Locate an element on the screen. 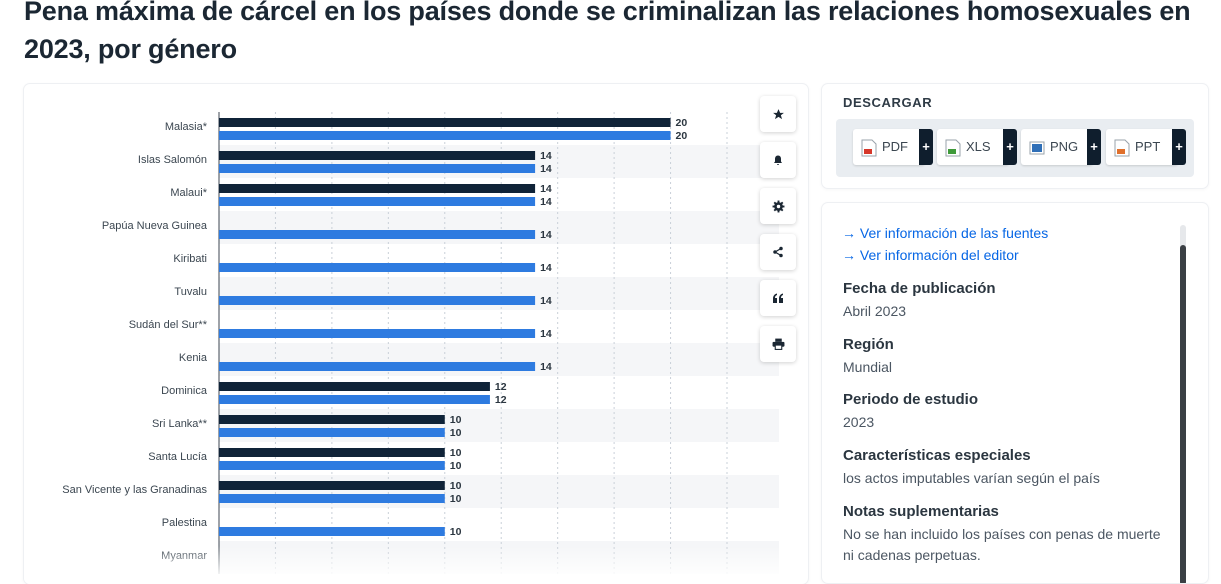 The height and width of the screenshot is (584, 1221). download-ppt-plus: + is located at coordinates (1179, 147).